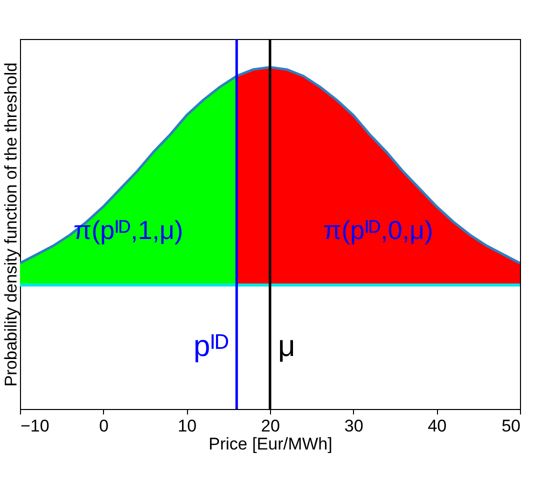 This screenshot has height=479, width=545. Describe the element at coordinates (287, 346) in the screenshot. I see `ref-line-label: μ` at that location.